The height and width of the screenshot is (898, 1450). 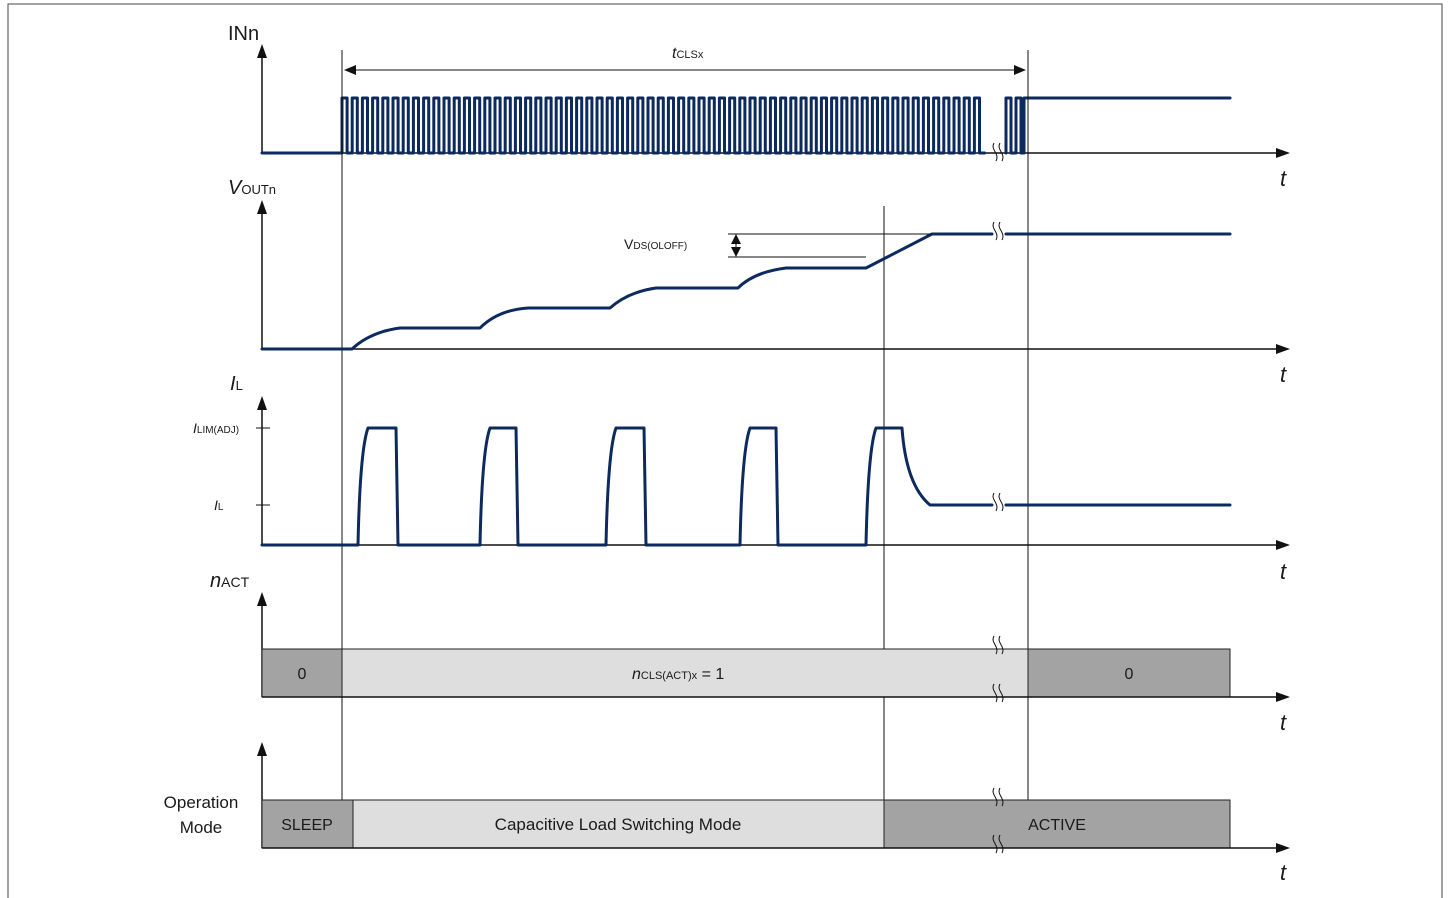 I want to click on il-signal, so click(x=746, y=486).